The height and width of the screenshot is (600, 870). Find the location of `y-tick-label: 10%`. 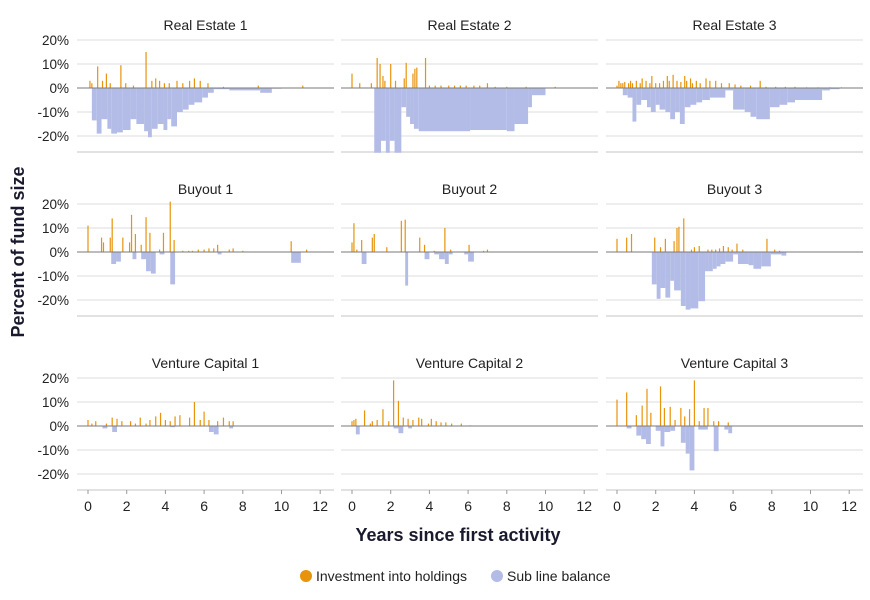

y-tick-label: 10% is located at coordinates (55, 228).